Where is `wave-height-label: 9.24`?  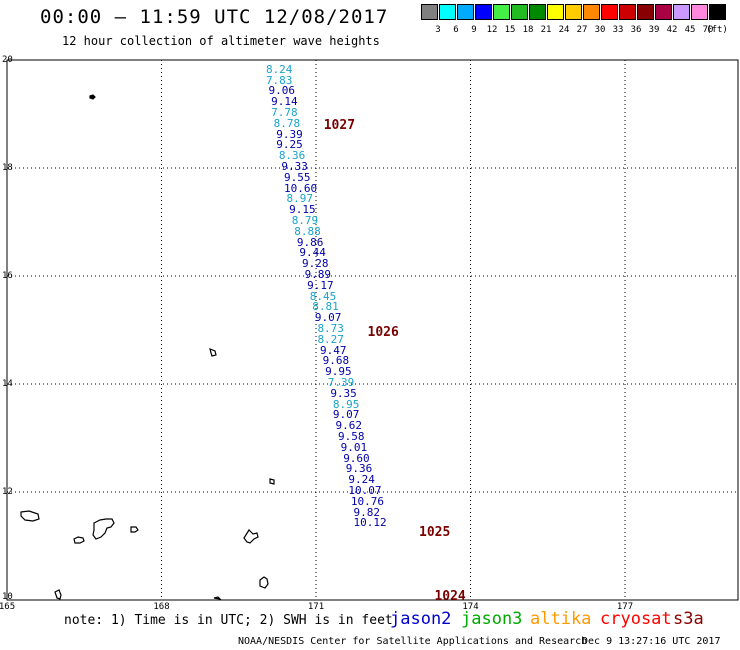
wave-height-label: 9.24 is located at coordinates (361, 480).